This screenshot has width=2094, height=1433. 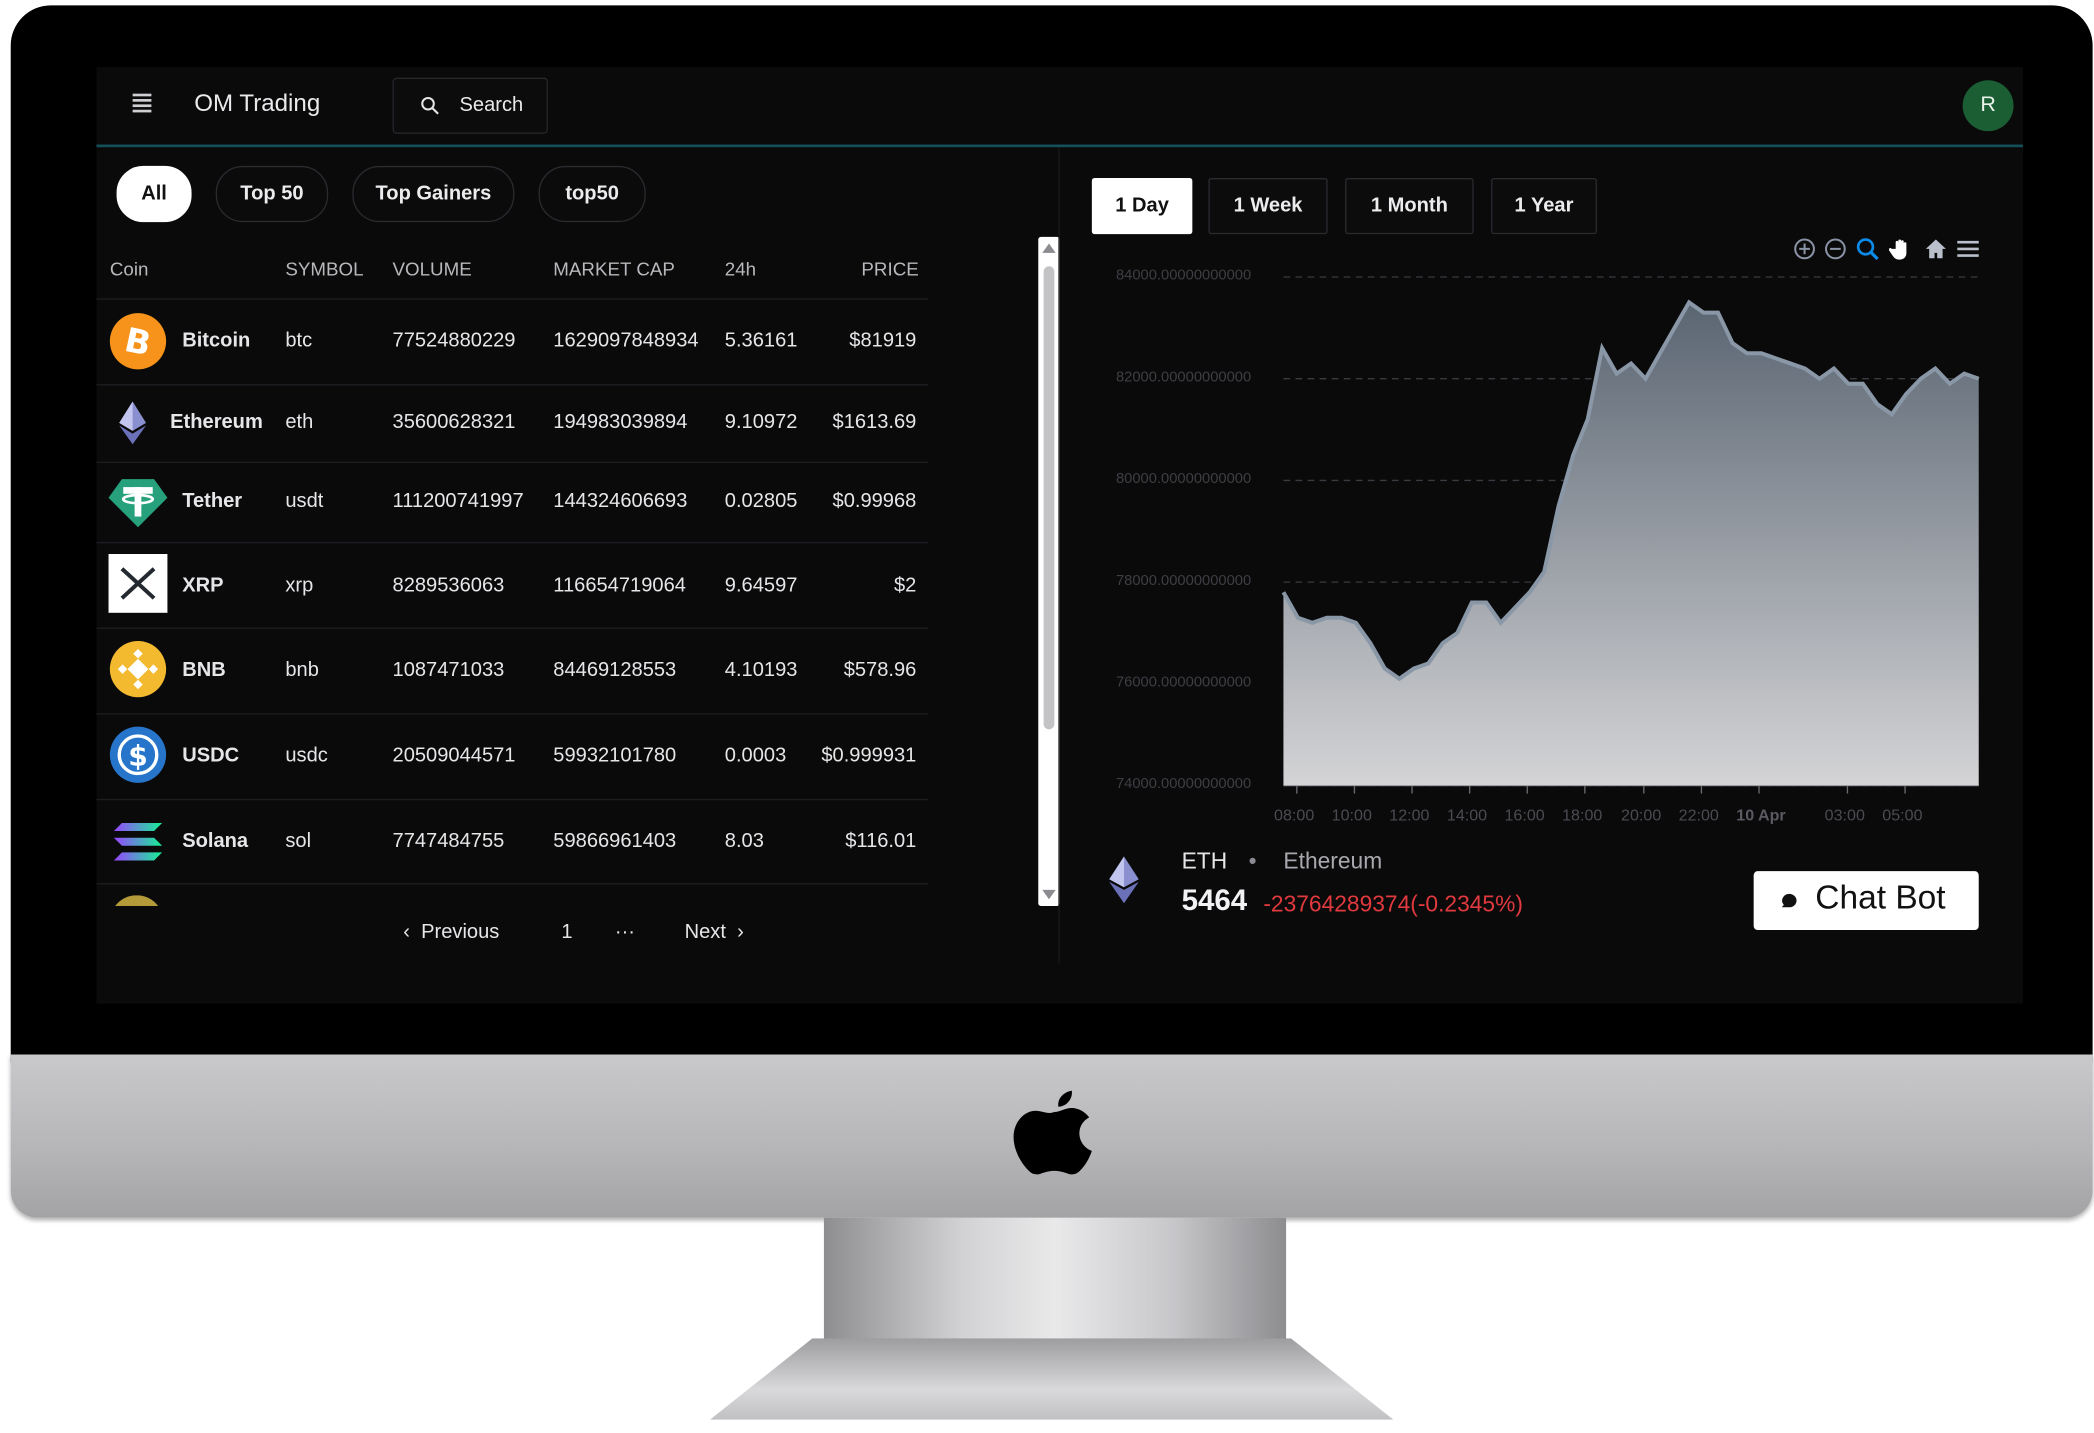 I want to click on filter-top-50: Top 50, so click(x=272, y=194).